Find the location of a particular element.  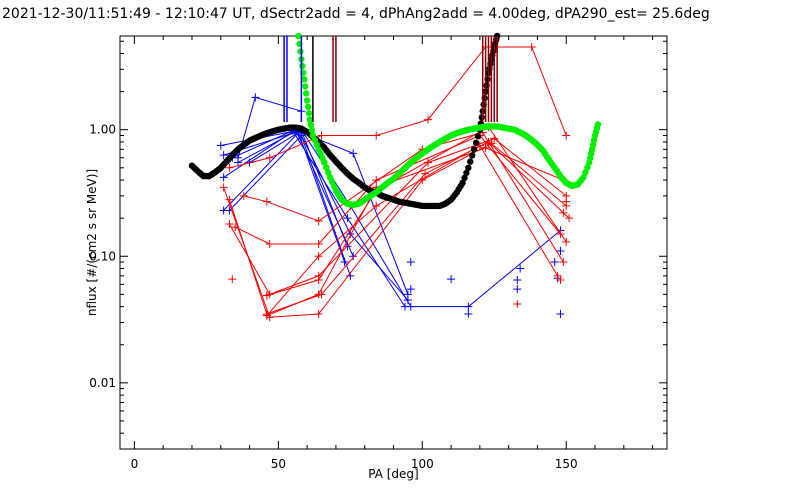

y-tick-label: 0.10 is located at coordinates (102, 256).